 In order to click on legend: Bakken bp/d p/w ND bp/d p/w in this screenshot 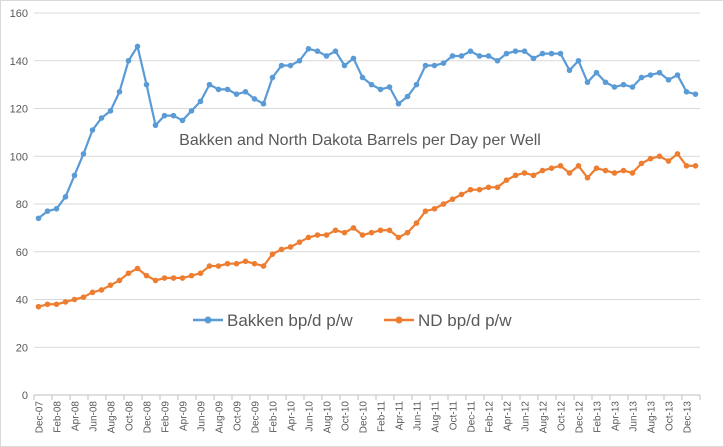, I will do `click(352, 320)`.